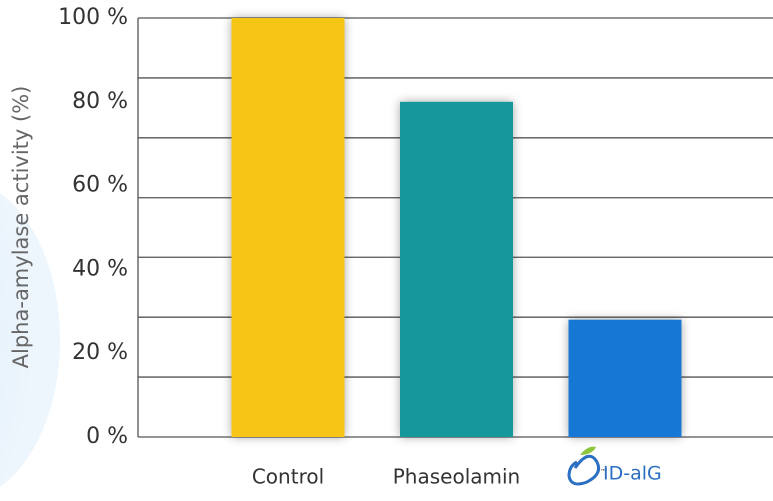 This screenshot has height=501, width=773. Describe the element at coordinates (100, 101) in the screenshot. I see `y-tick-label: 80 %` at that location.